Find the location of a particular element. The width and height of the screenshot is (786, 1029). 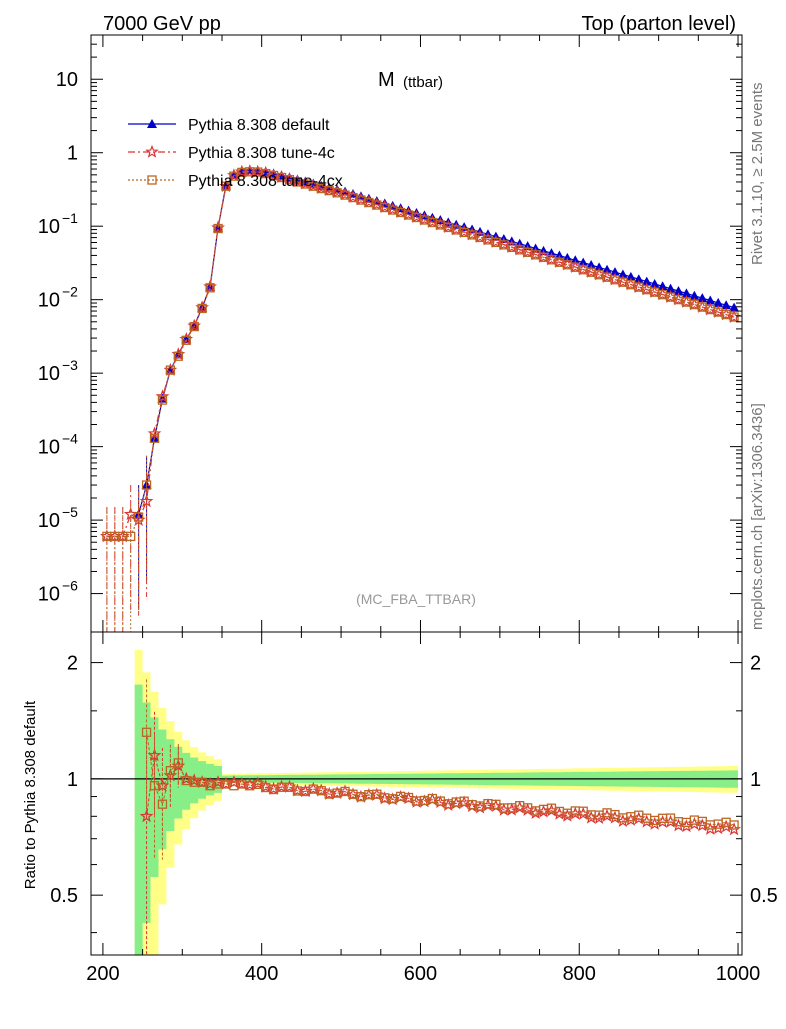

y-tick-exponent: −3 is located at coordinates (70, 365).